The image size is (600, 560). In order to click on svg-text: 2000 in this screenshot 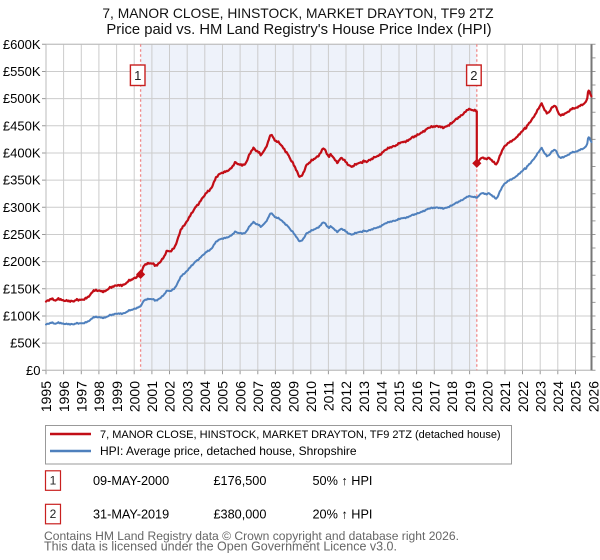, I will do `click(134, 396)`.